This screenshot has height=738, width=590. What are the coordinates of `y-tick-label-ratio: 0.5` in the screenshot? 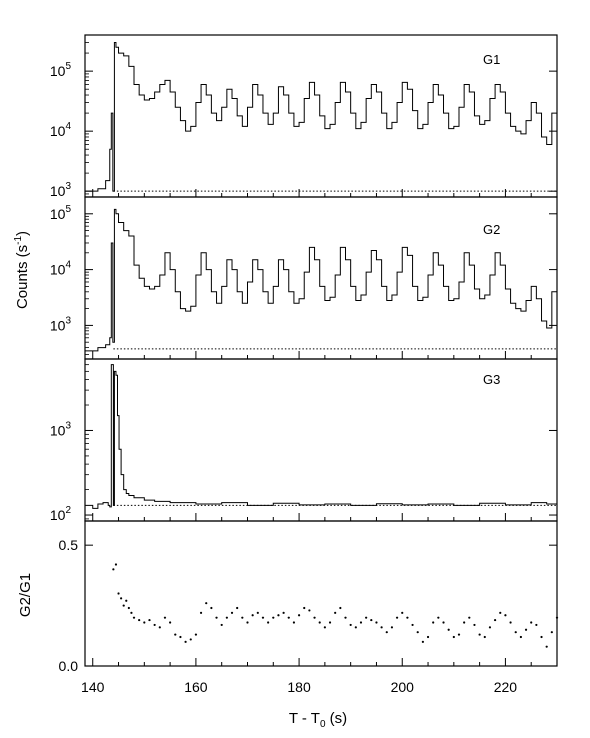 It's located at (69, 545).